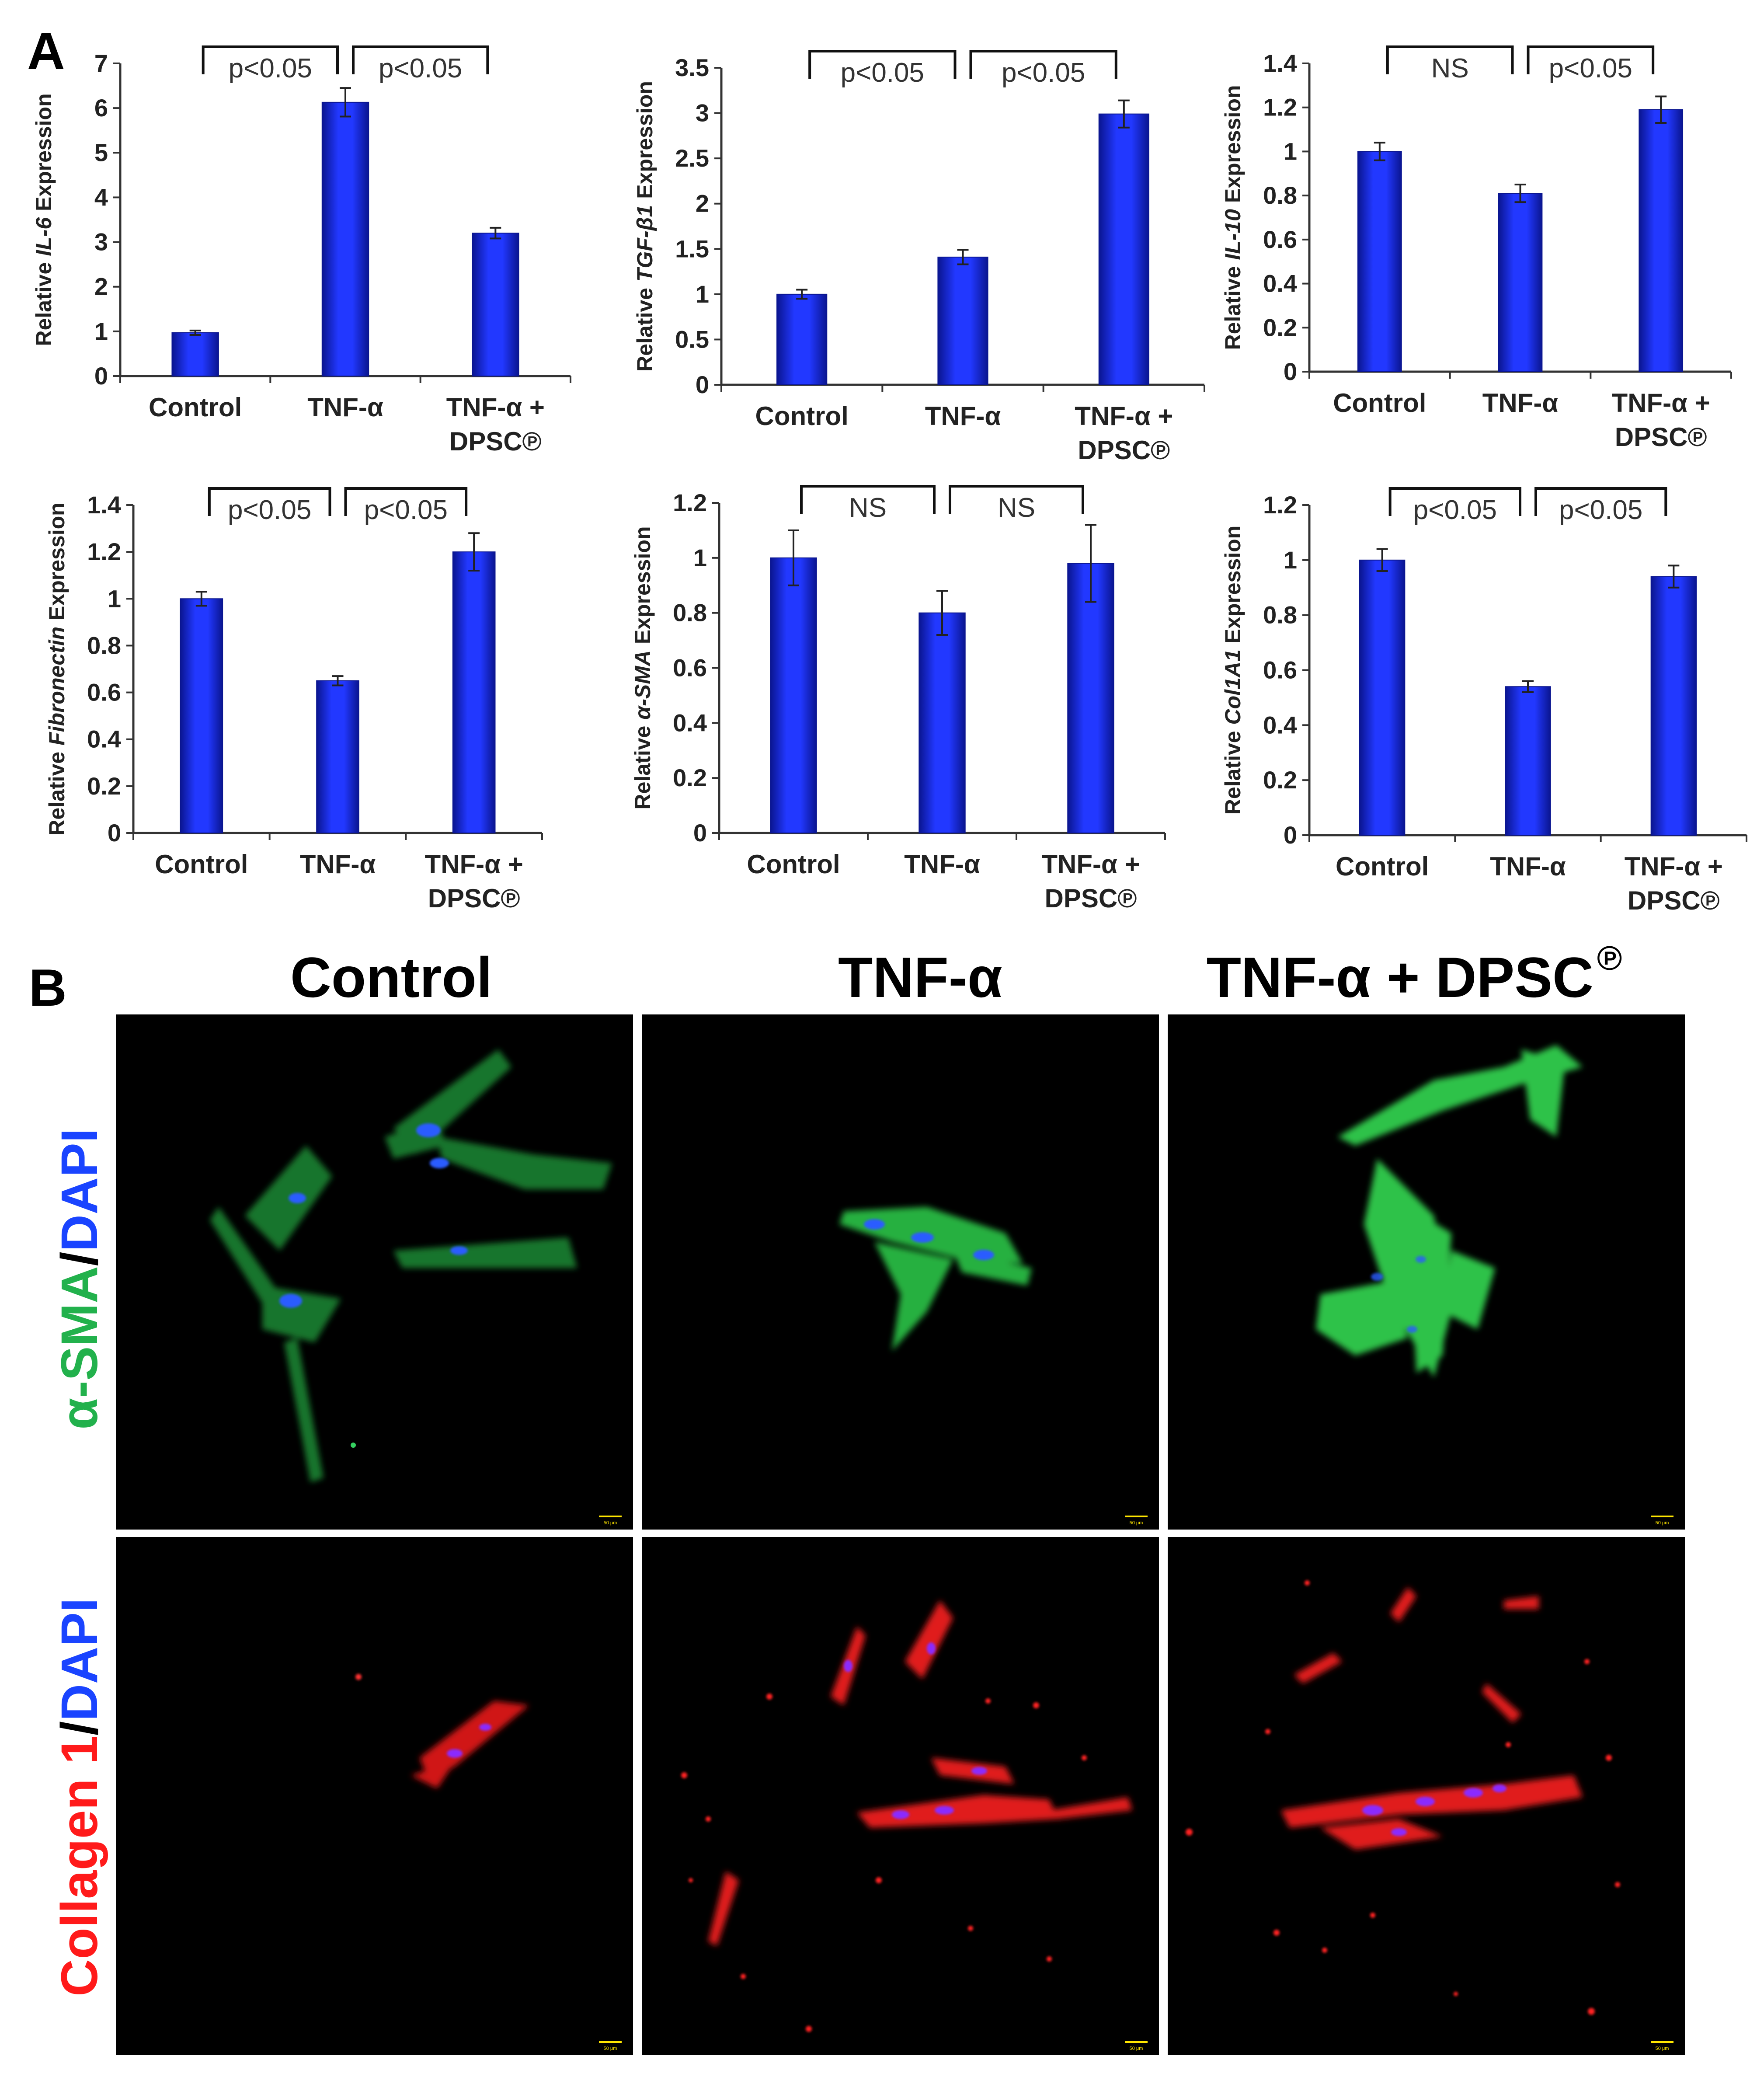 The image size is (1764, 2077). I want to click on micrograph-collagen-tnf-dpsc: 50 μm, so click(1426, 1796).